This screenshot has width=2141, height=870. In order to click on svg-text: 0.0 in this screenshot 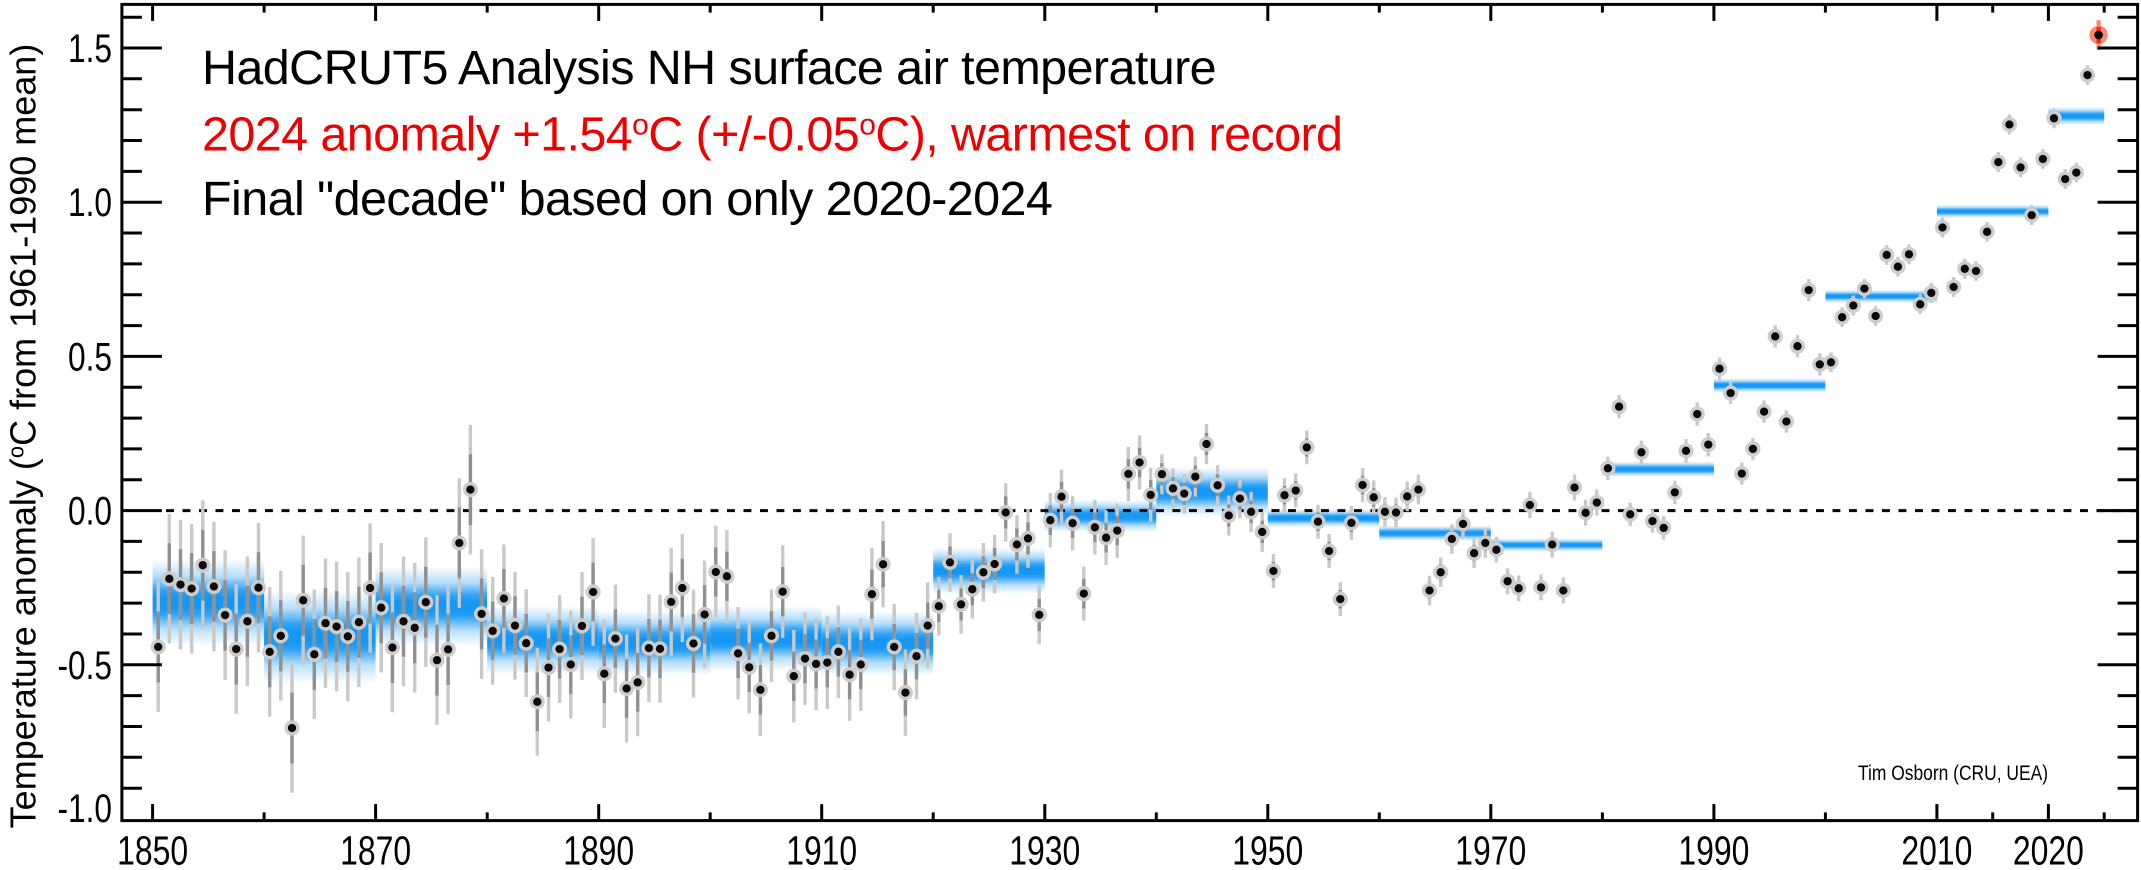, I will do `click(90, 512)`.